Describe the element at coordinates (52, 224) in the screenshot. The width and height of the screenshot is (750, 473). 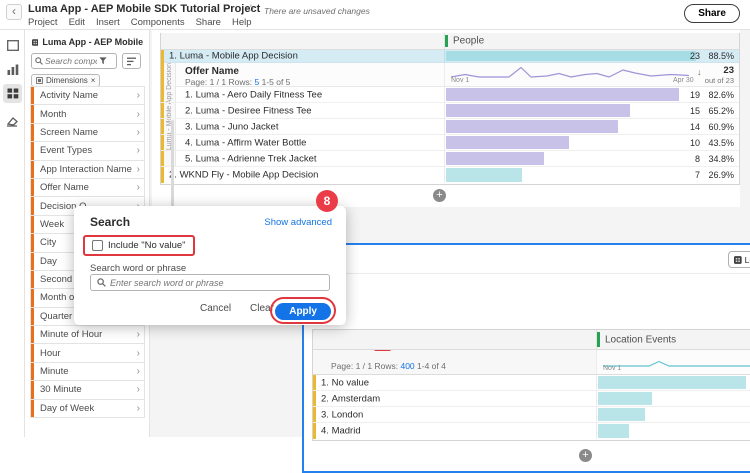
I see `sidebar-item-label: Week` at that location.